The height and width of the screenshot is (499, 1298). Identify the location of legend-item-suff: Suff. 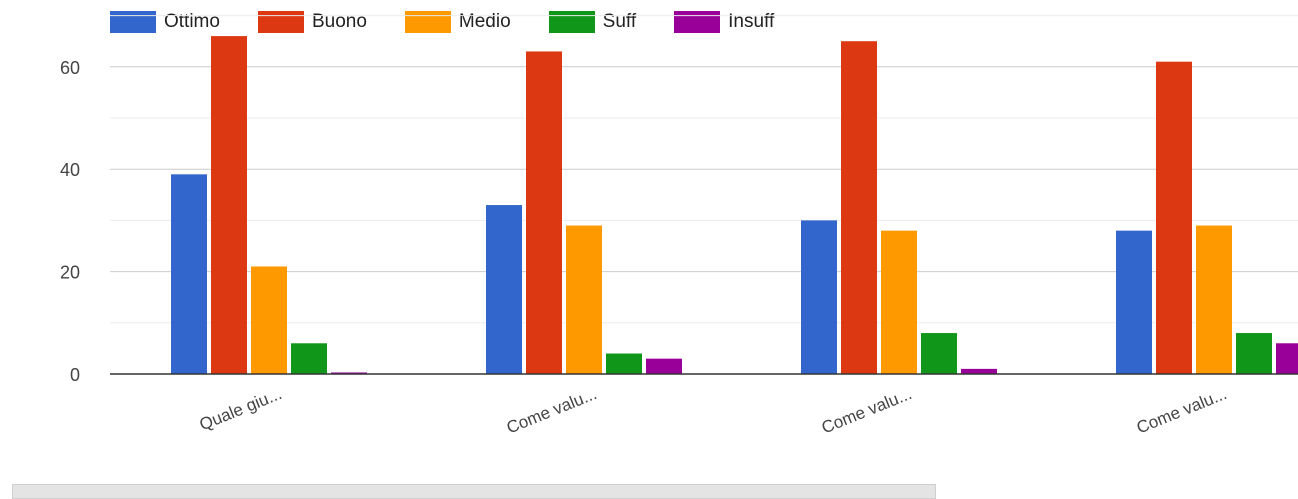
(592, 22).